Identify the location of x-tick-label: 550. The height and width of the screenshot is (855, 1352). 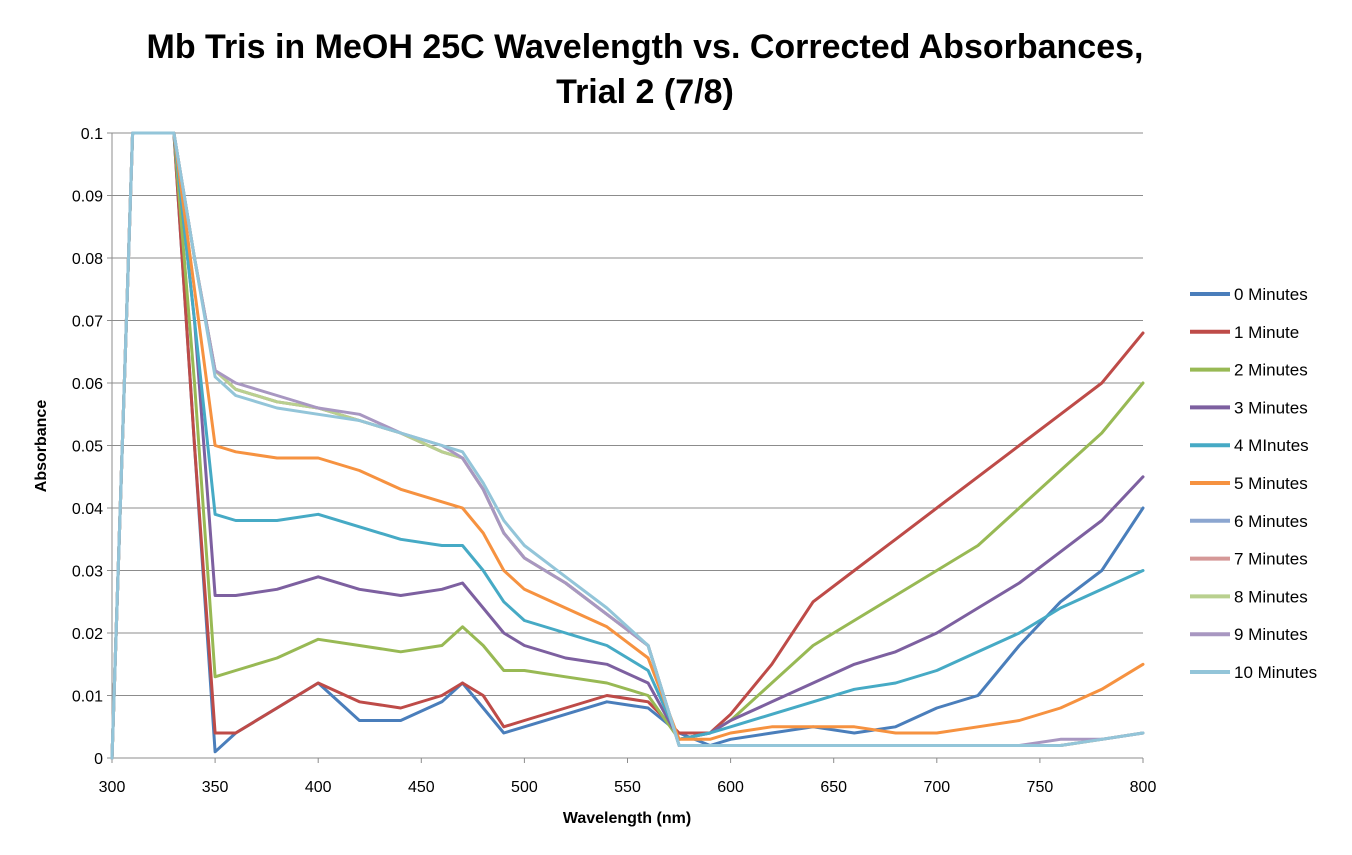
(627, 787).